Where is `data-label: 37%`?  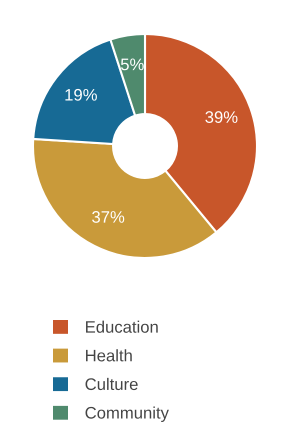 data-label: 37% is located at coordinates (108, 217).